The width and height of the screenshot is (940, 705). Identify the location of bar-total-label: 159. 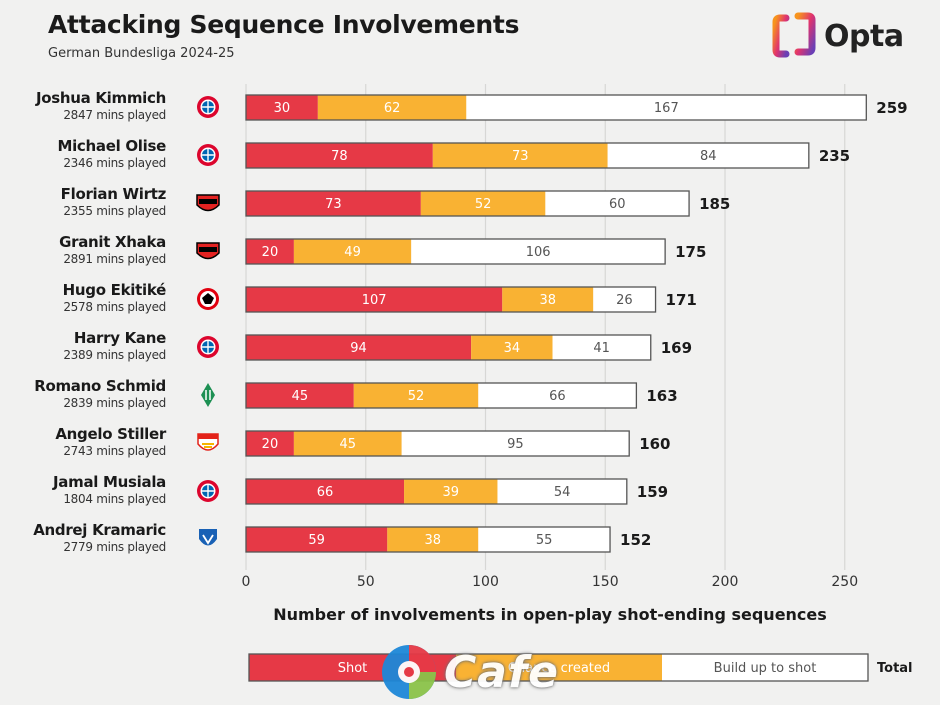
(652, 492).